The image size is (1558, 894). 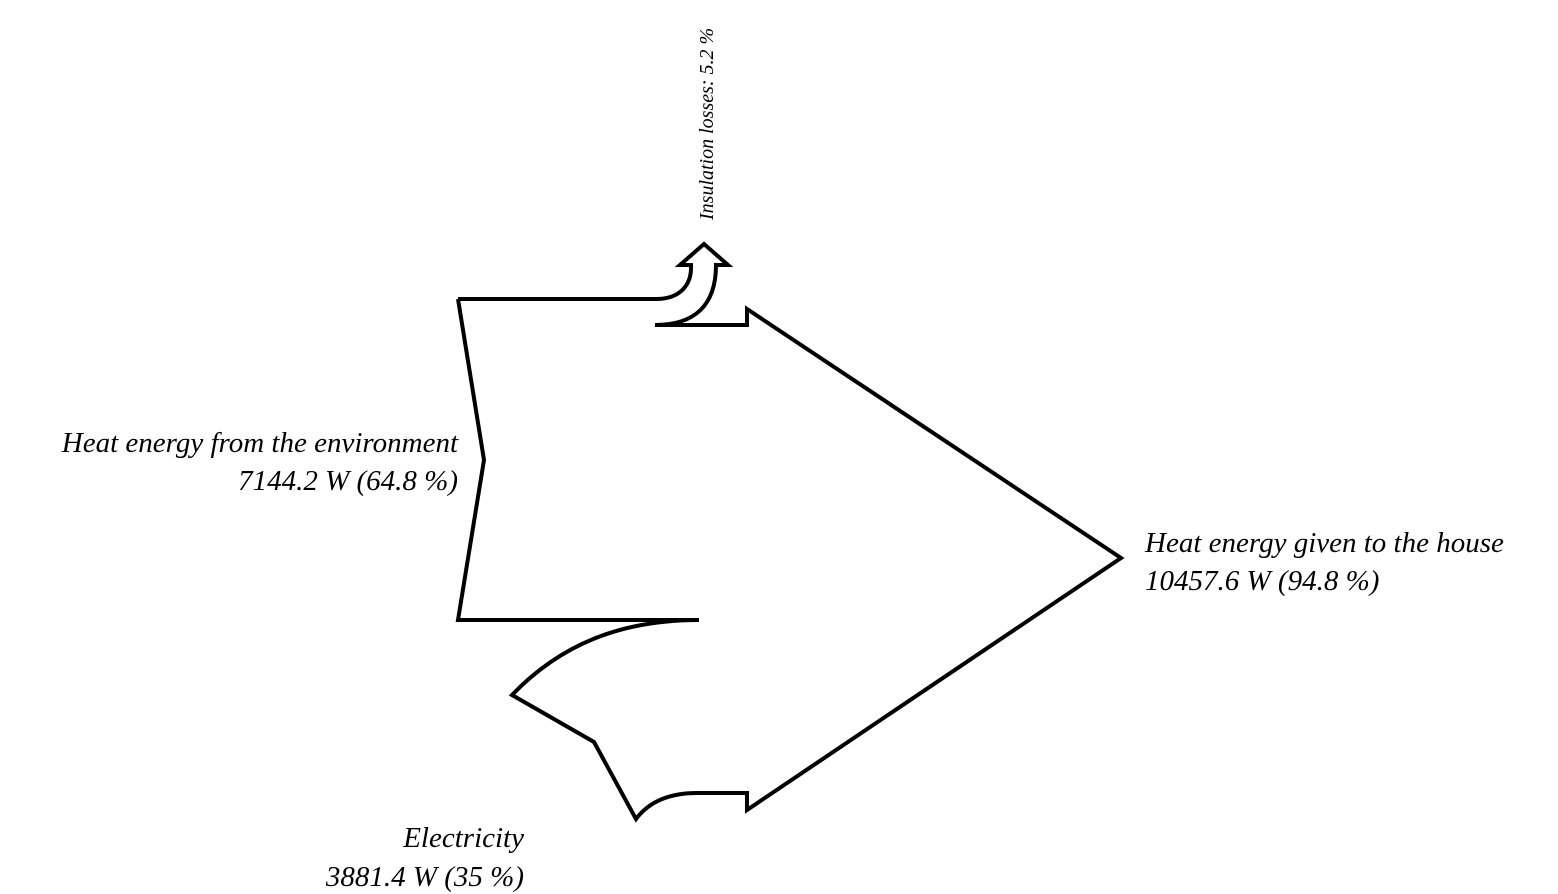 What do you see at coordinates (596, 284) in the screenshot?
I see `sankey-flow-outline` at bounding box center [596, 284].